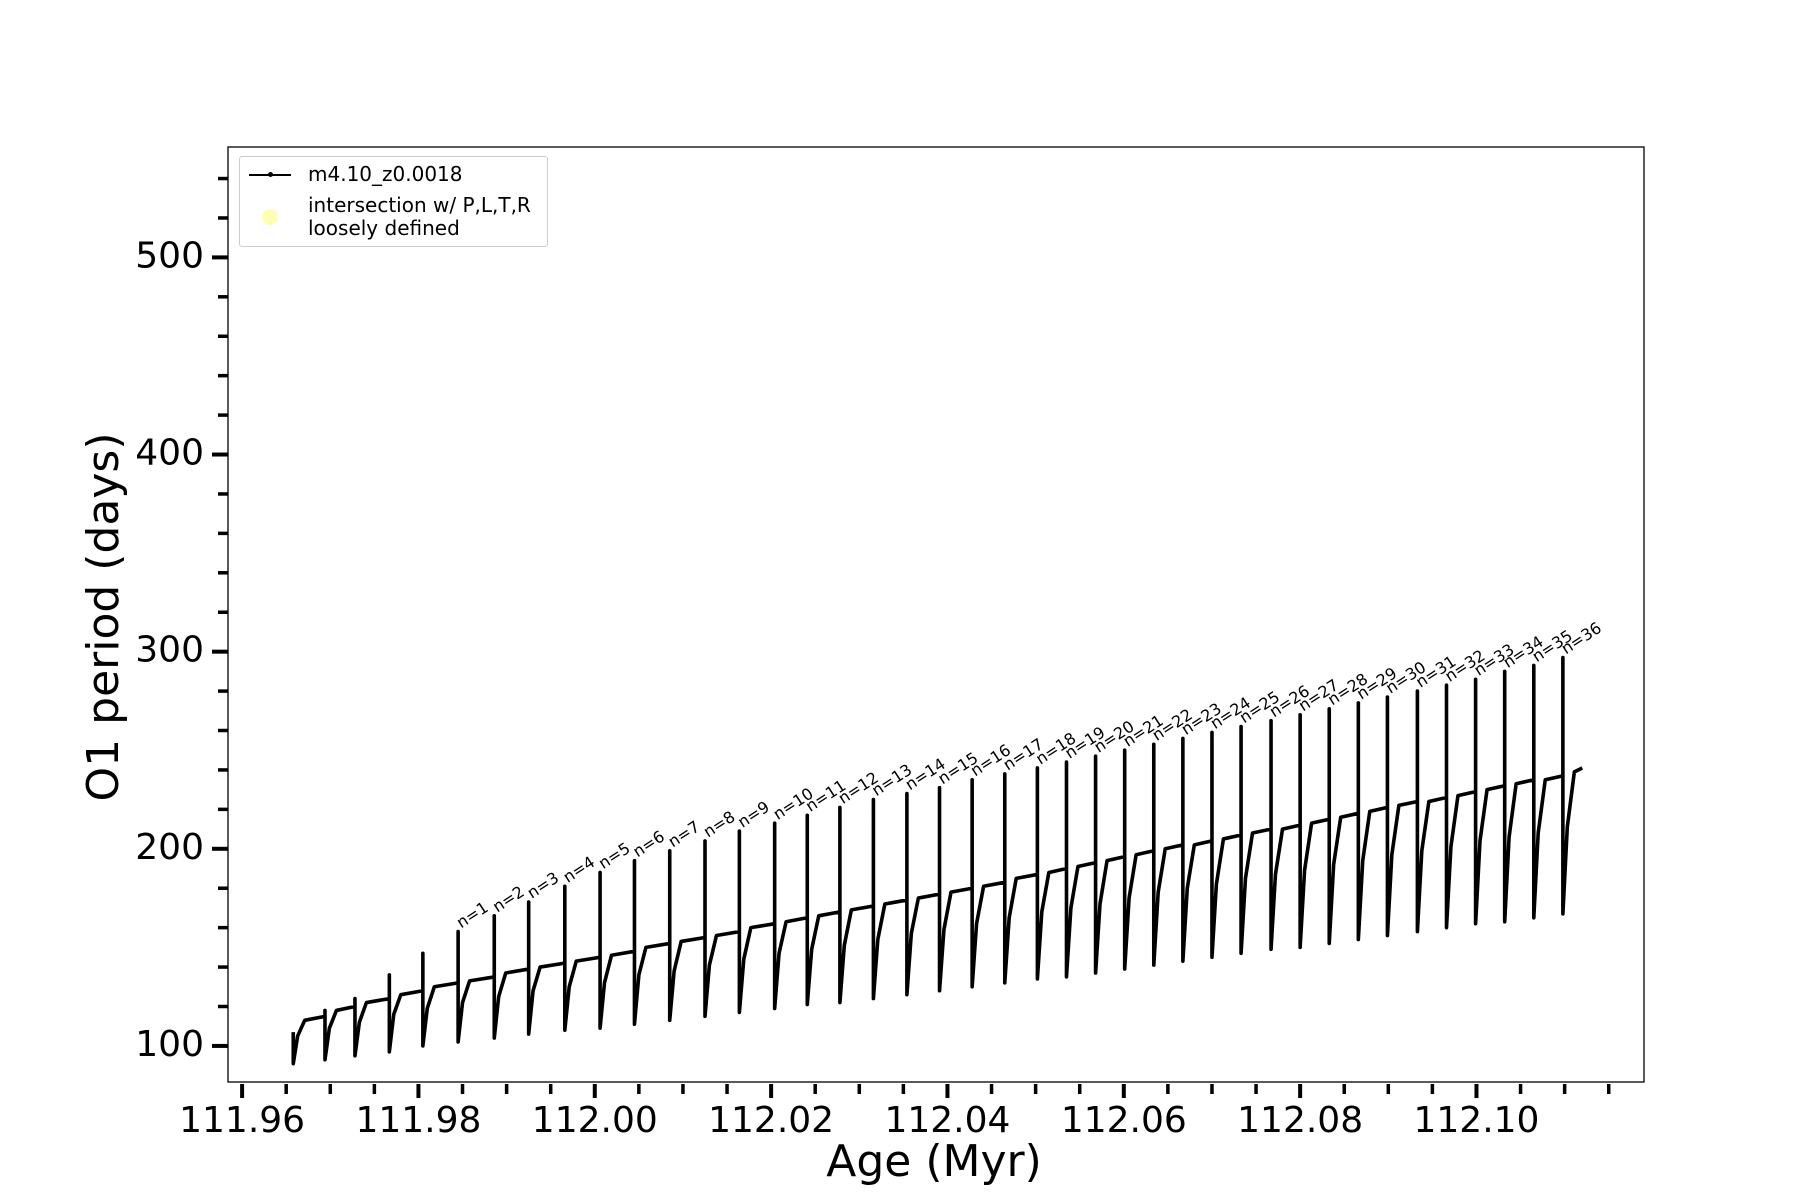 The width and height of the screenshot is (1800, 1200). Describe the element at coordinates (753, 814) in the screenshot. I see `annotation: n=9` at that location.